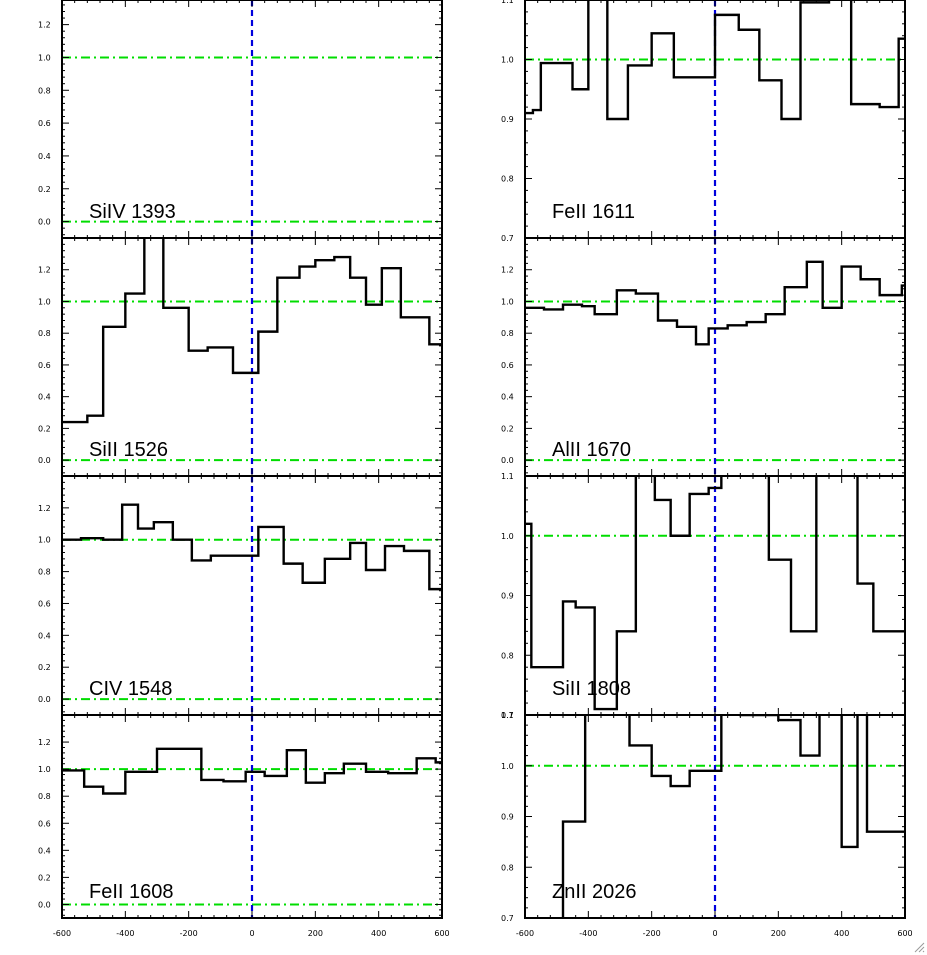 Image resolution: width=927 pixels, height=955 pixels. I want to click on panel-label: SiII 1808, so click(591, 689).